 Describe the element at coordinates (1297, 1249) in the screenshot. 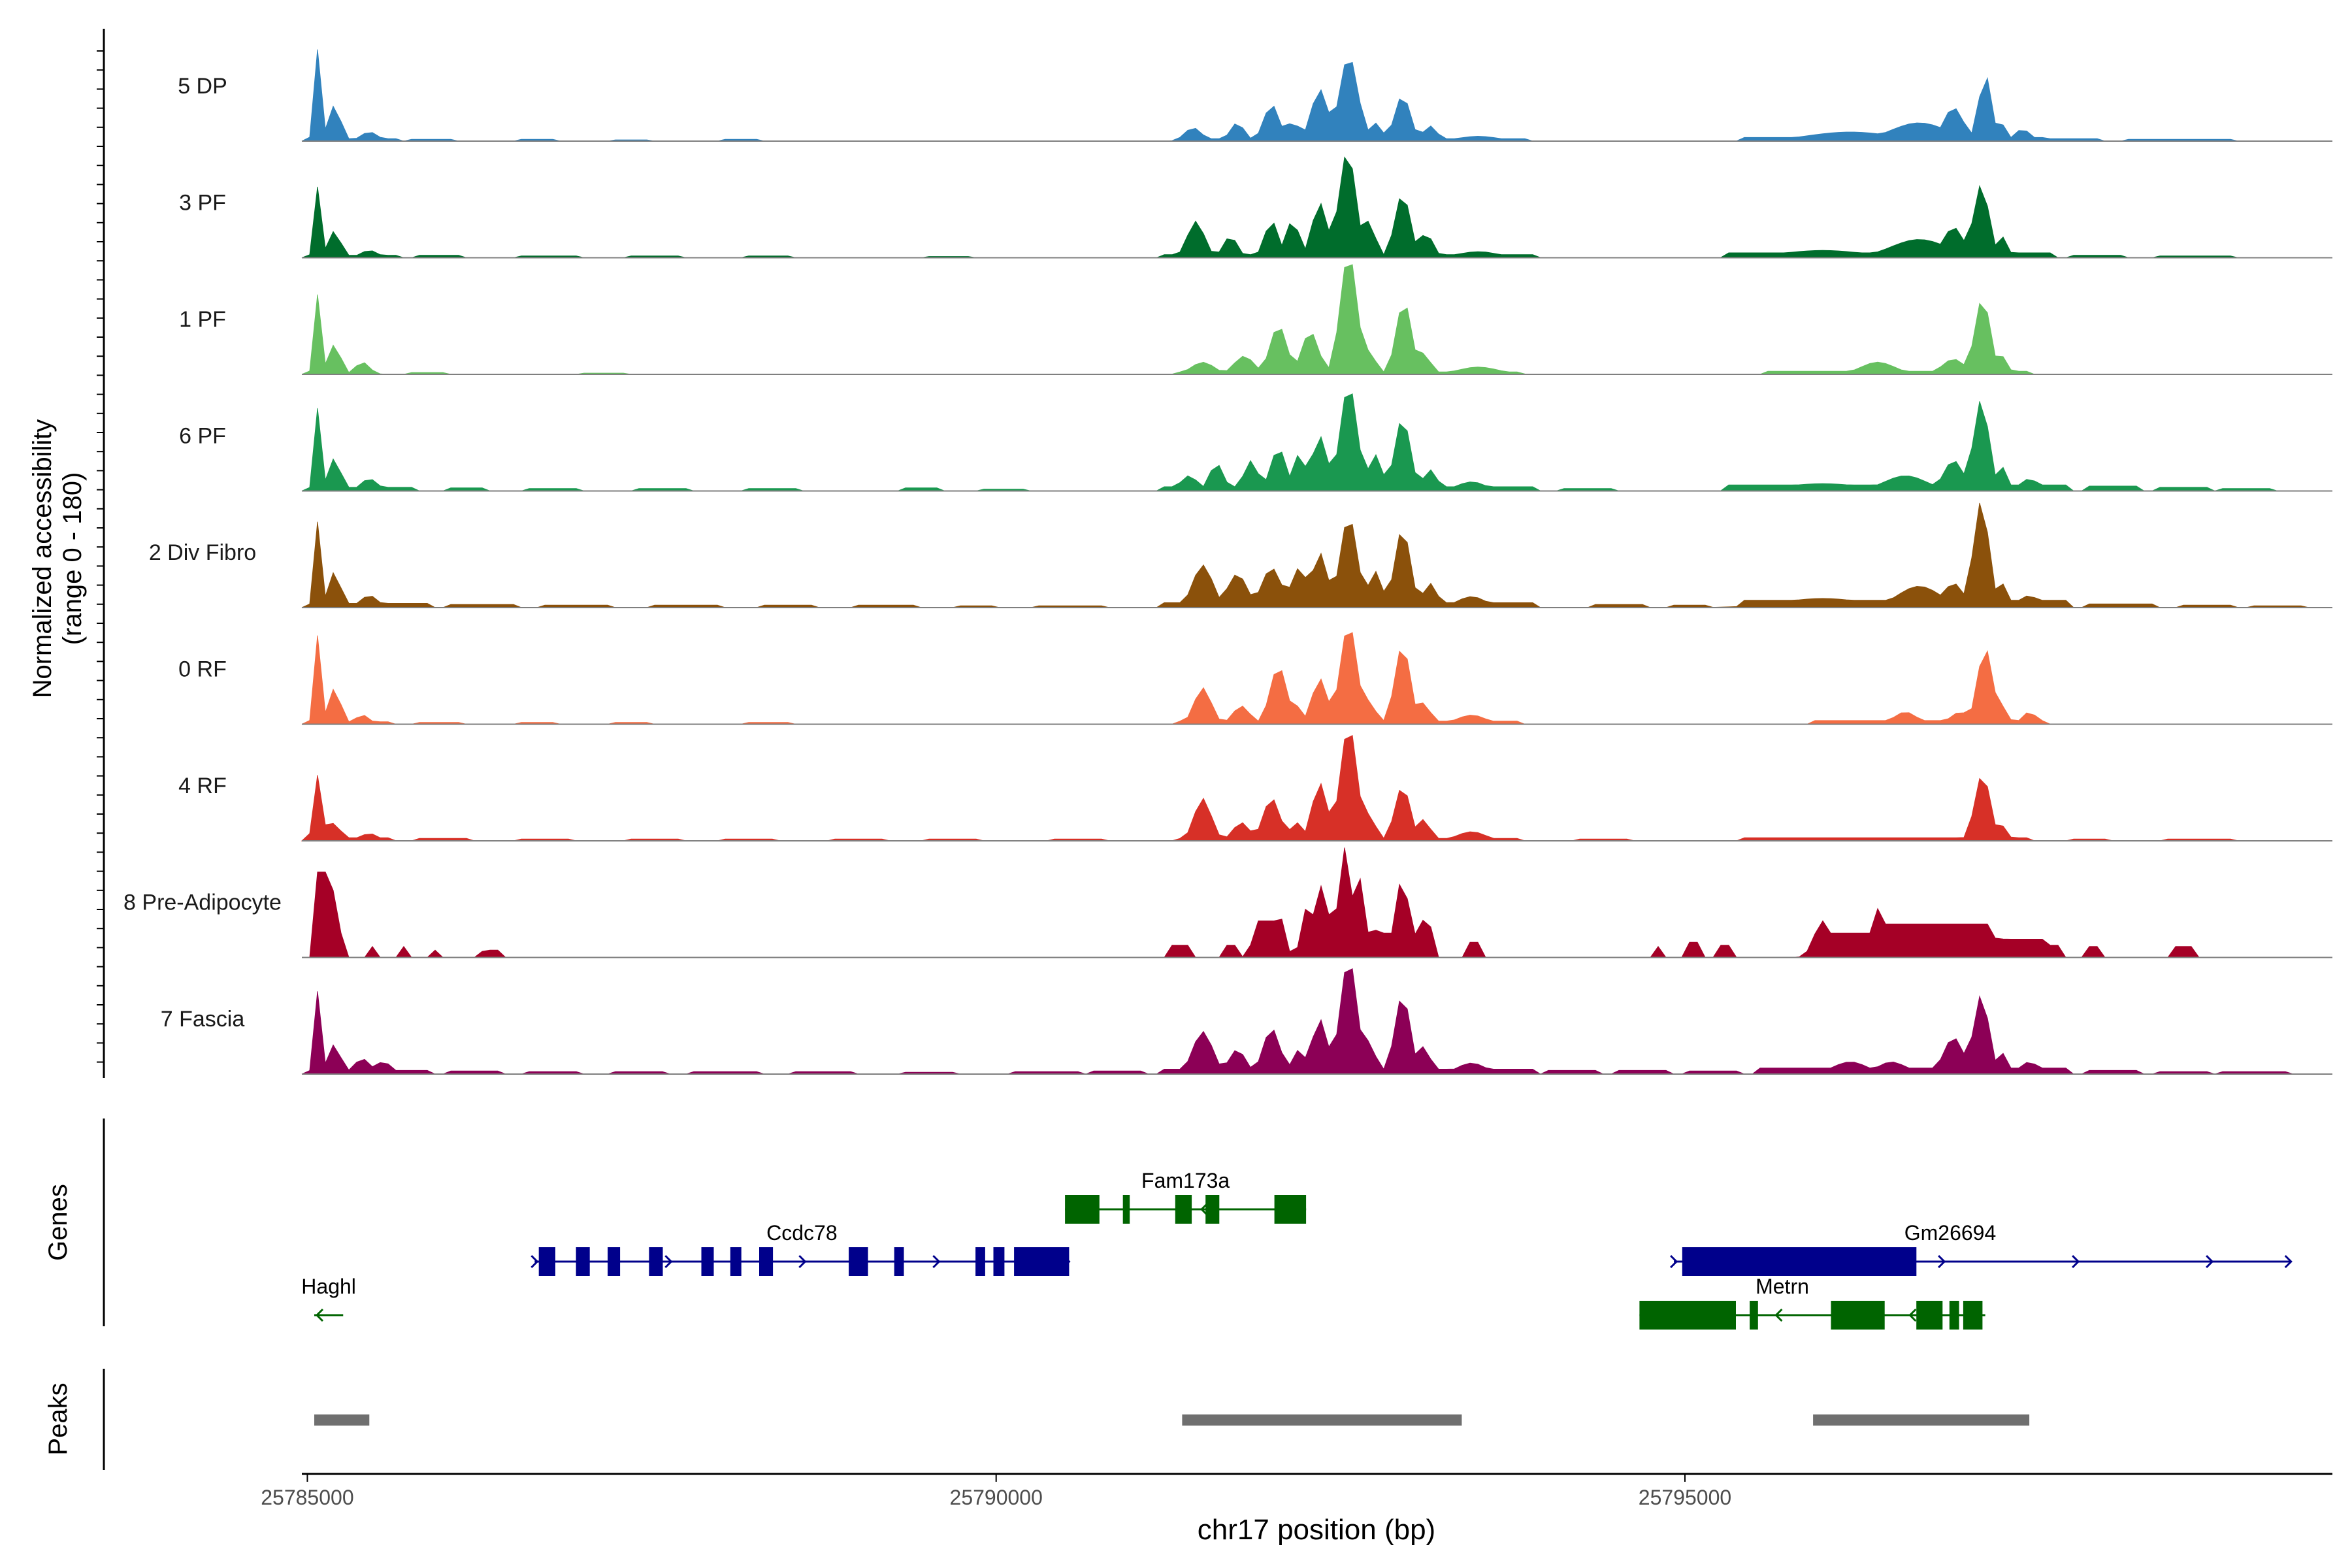

I see `genes-track: Fam173a Ccdc78 Gm26694 Haghl Metrn` at that location.